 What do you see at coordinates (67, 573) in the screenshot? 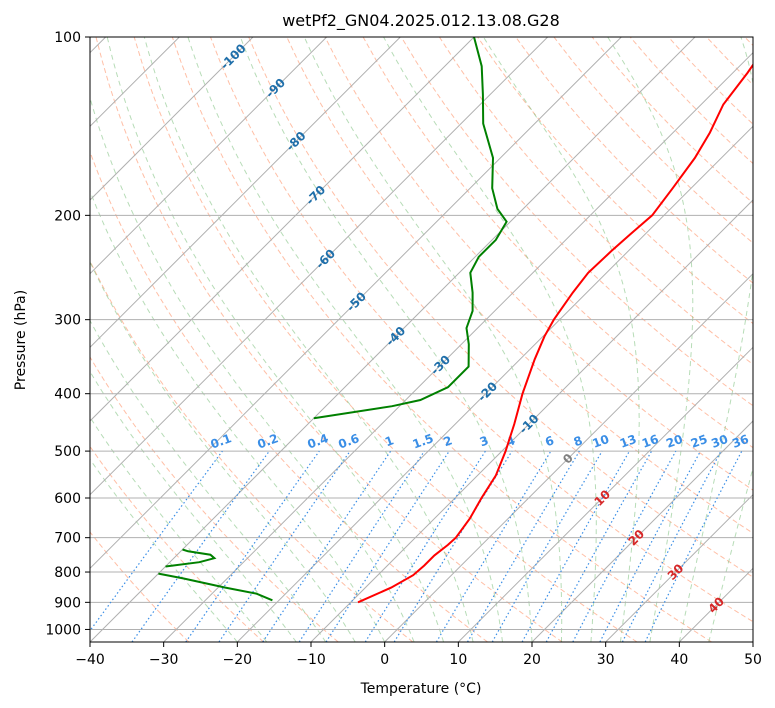
I see `y-tick-label: 800` at bounding box center [67, 573].